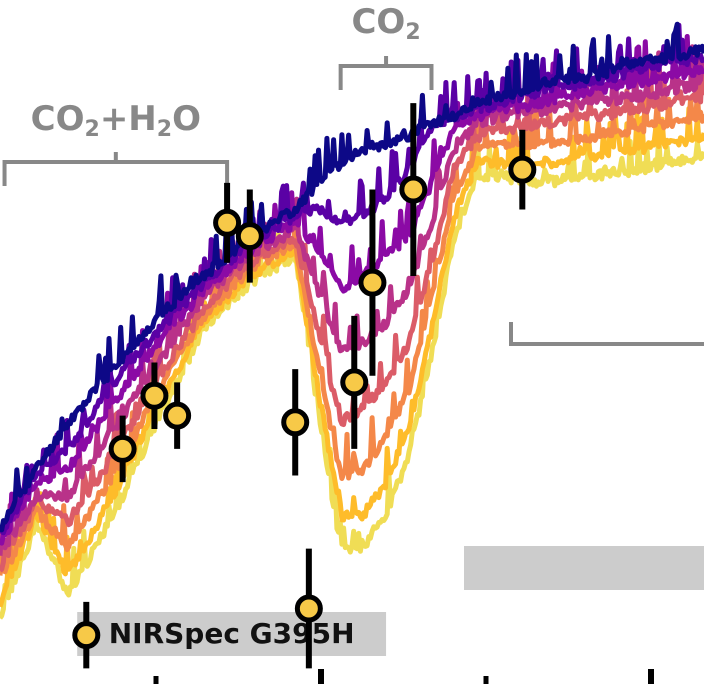 The height and width of the screenshot is (684, 704). What do you see at coordinates (403, 676) in the screenshot?
I see `x-axis-ticks` at bounding box center [403, 676].